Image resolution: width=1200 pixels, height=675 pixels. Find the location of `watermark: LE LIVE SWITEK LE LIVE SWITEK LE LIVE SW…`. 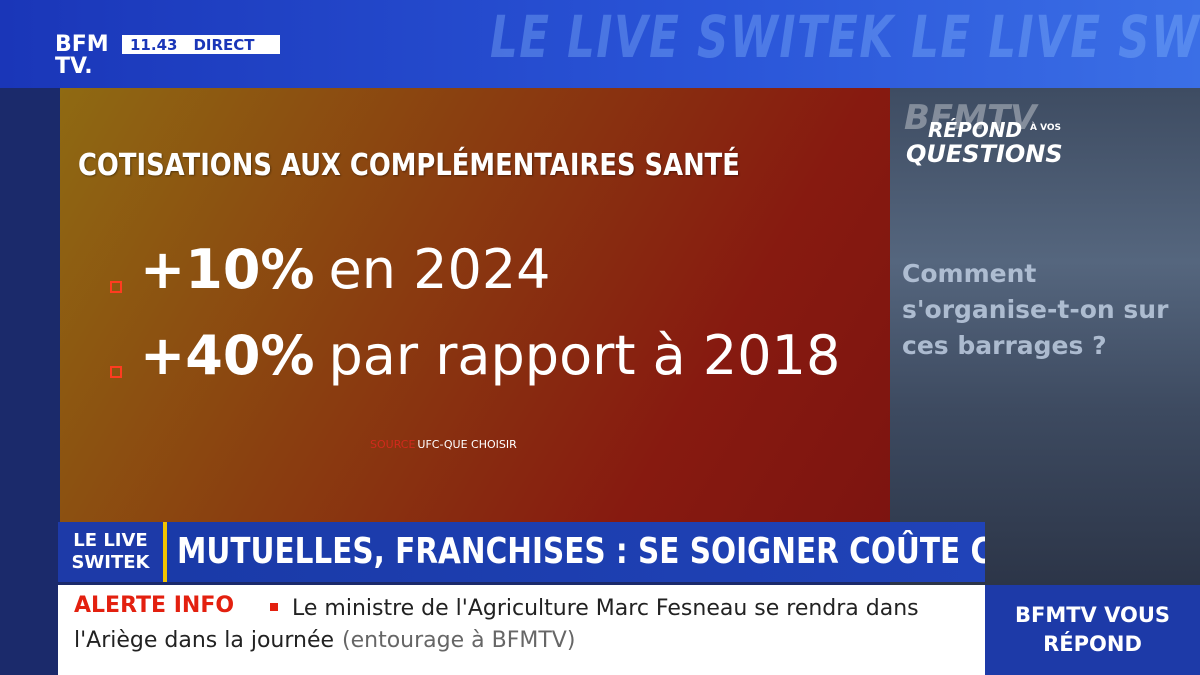

watermark: LE LIVE SWITEK LE LIVE SWITEK LE LIVE SW… is located at coordinates (845, 37).